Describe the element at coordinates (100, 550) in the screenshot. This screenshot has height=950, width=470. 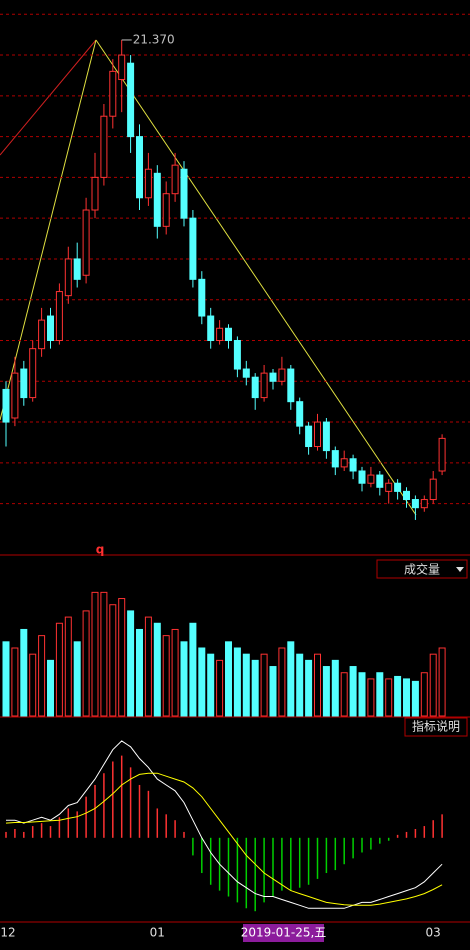
I see `marker: q` at that location.